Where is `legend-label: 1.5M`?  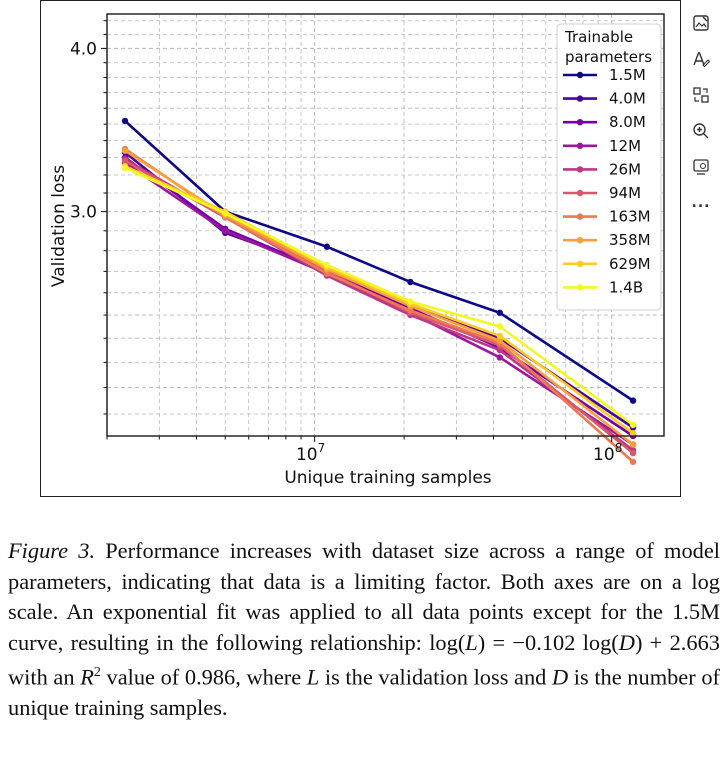
legend-label: 1.5M is located at coordinates (627, 75).